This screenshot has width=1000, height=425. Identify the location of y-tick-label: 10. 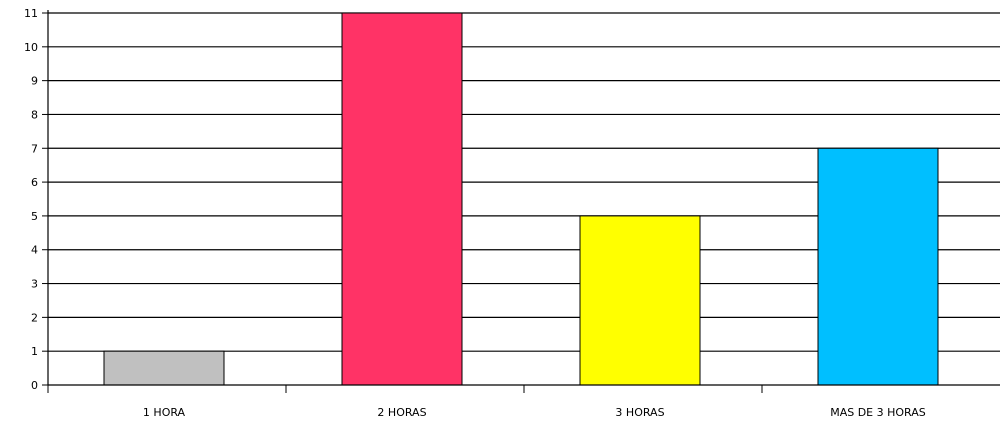
(31, 47).